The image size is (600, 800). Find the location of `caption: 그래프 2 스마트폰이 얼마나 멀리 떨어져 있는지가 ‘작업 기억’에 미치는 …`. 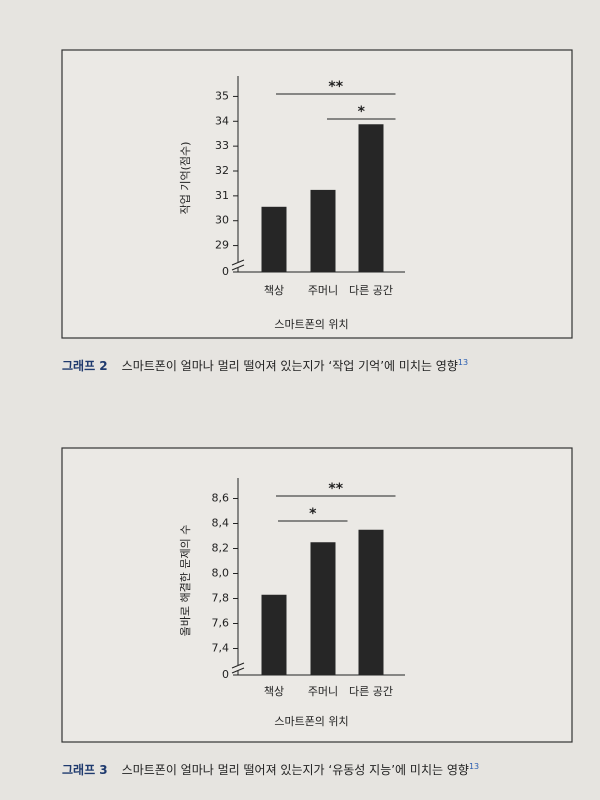

caption: 그래프 2 스마트폰이 얼마나 멀리 떨어져 있는지가 ‘작업 기억’에 미치는 … is located at coordinates (265, 365).